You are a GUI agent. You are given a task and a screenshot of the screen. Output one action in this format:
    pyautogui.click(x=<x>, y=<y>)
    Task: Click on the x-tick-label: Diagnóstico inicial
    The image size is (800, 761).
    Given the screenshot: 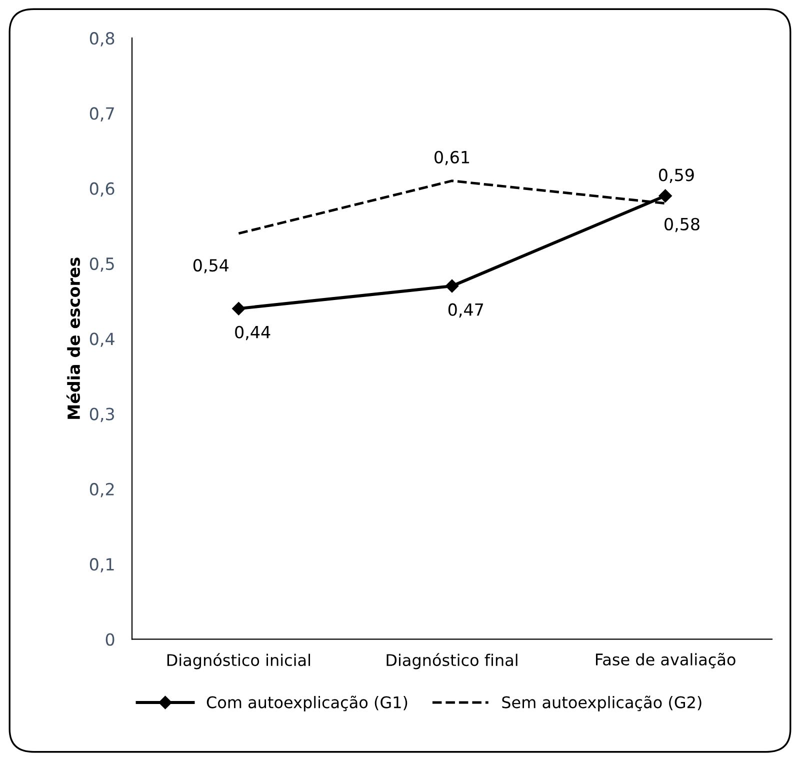 What is the action you would take?
    pyautogui.click(x=238, y=661)
    